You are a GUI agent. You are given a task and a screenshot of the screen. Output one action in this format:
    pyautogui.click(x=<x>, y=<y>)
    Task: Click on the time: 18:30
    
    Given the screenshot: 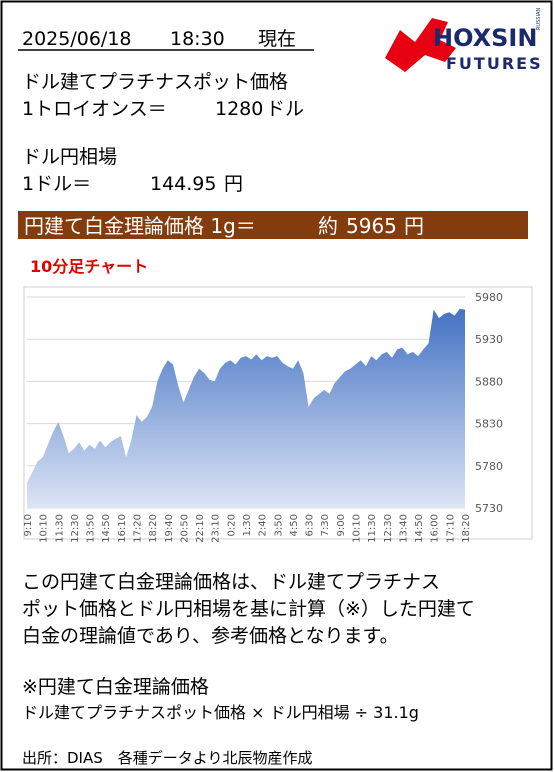 What is the action you would take?
    pyautogui.click(x=197, y=39)
    